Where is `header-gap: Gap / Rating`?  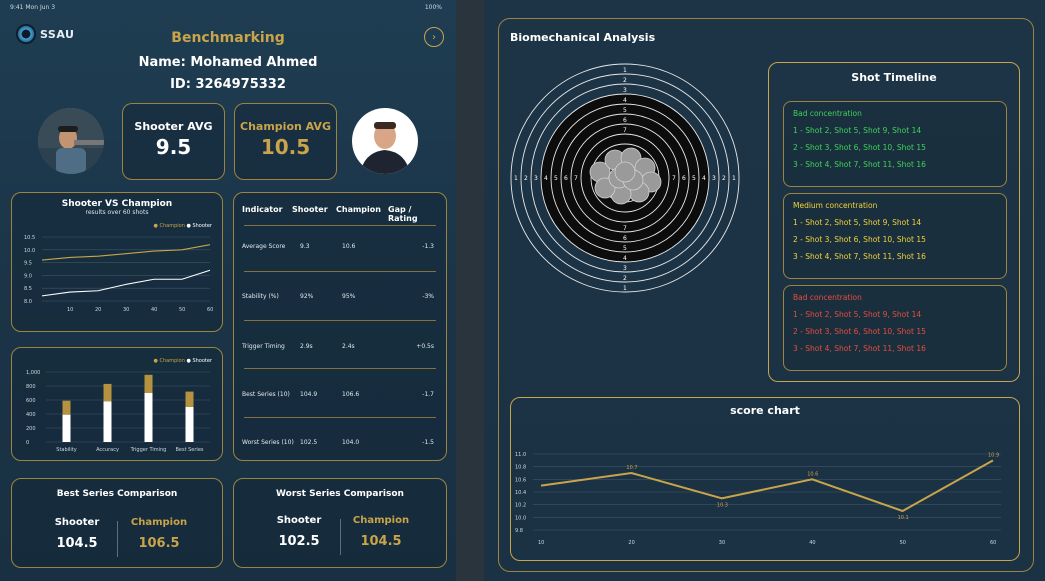 header-gap: Gap / Rating is located at coordinates (403, 214).